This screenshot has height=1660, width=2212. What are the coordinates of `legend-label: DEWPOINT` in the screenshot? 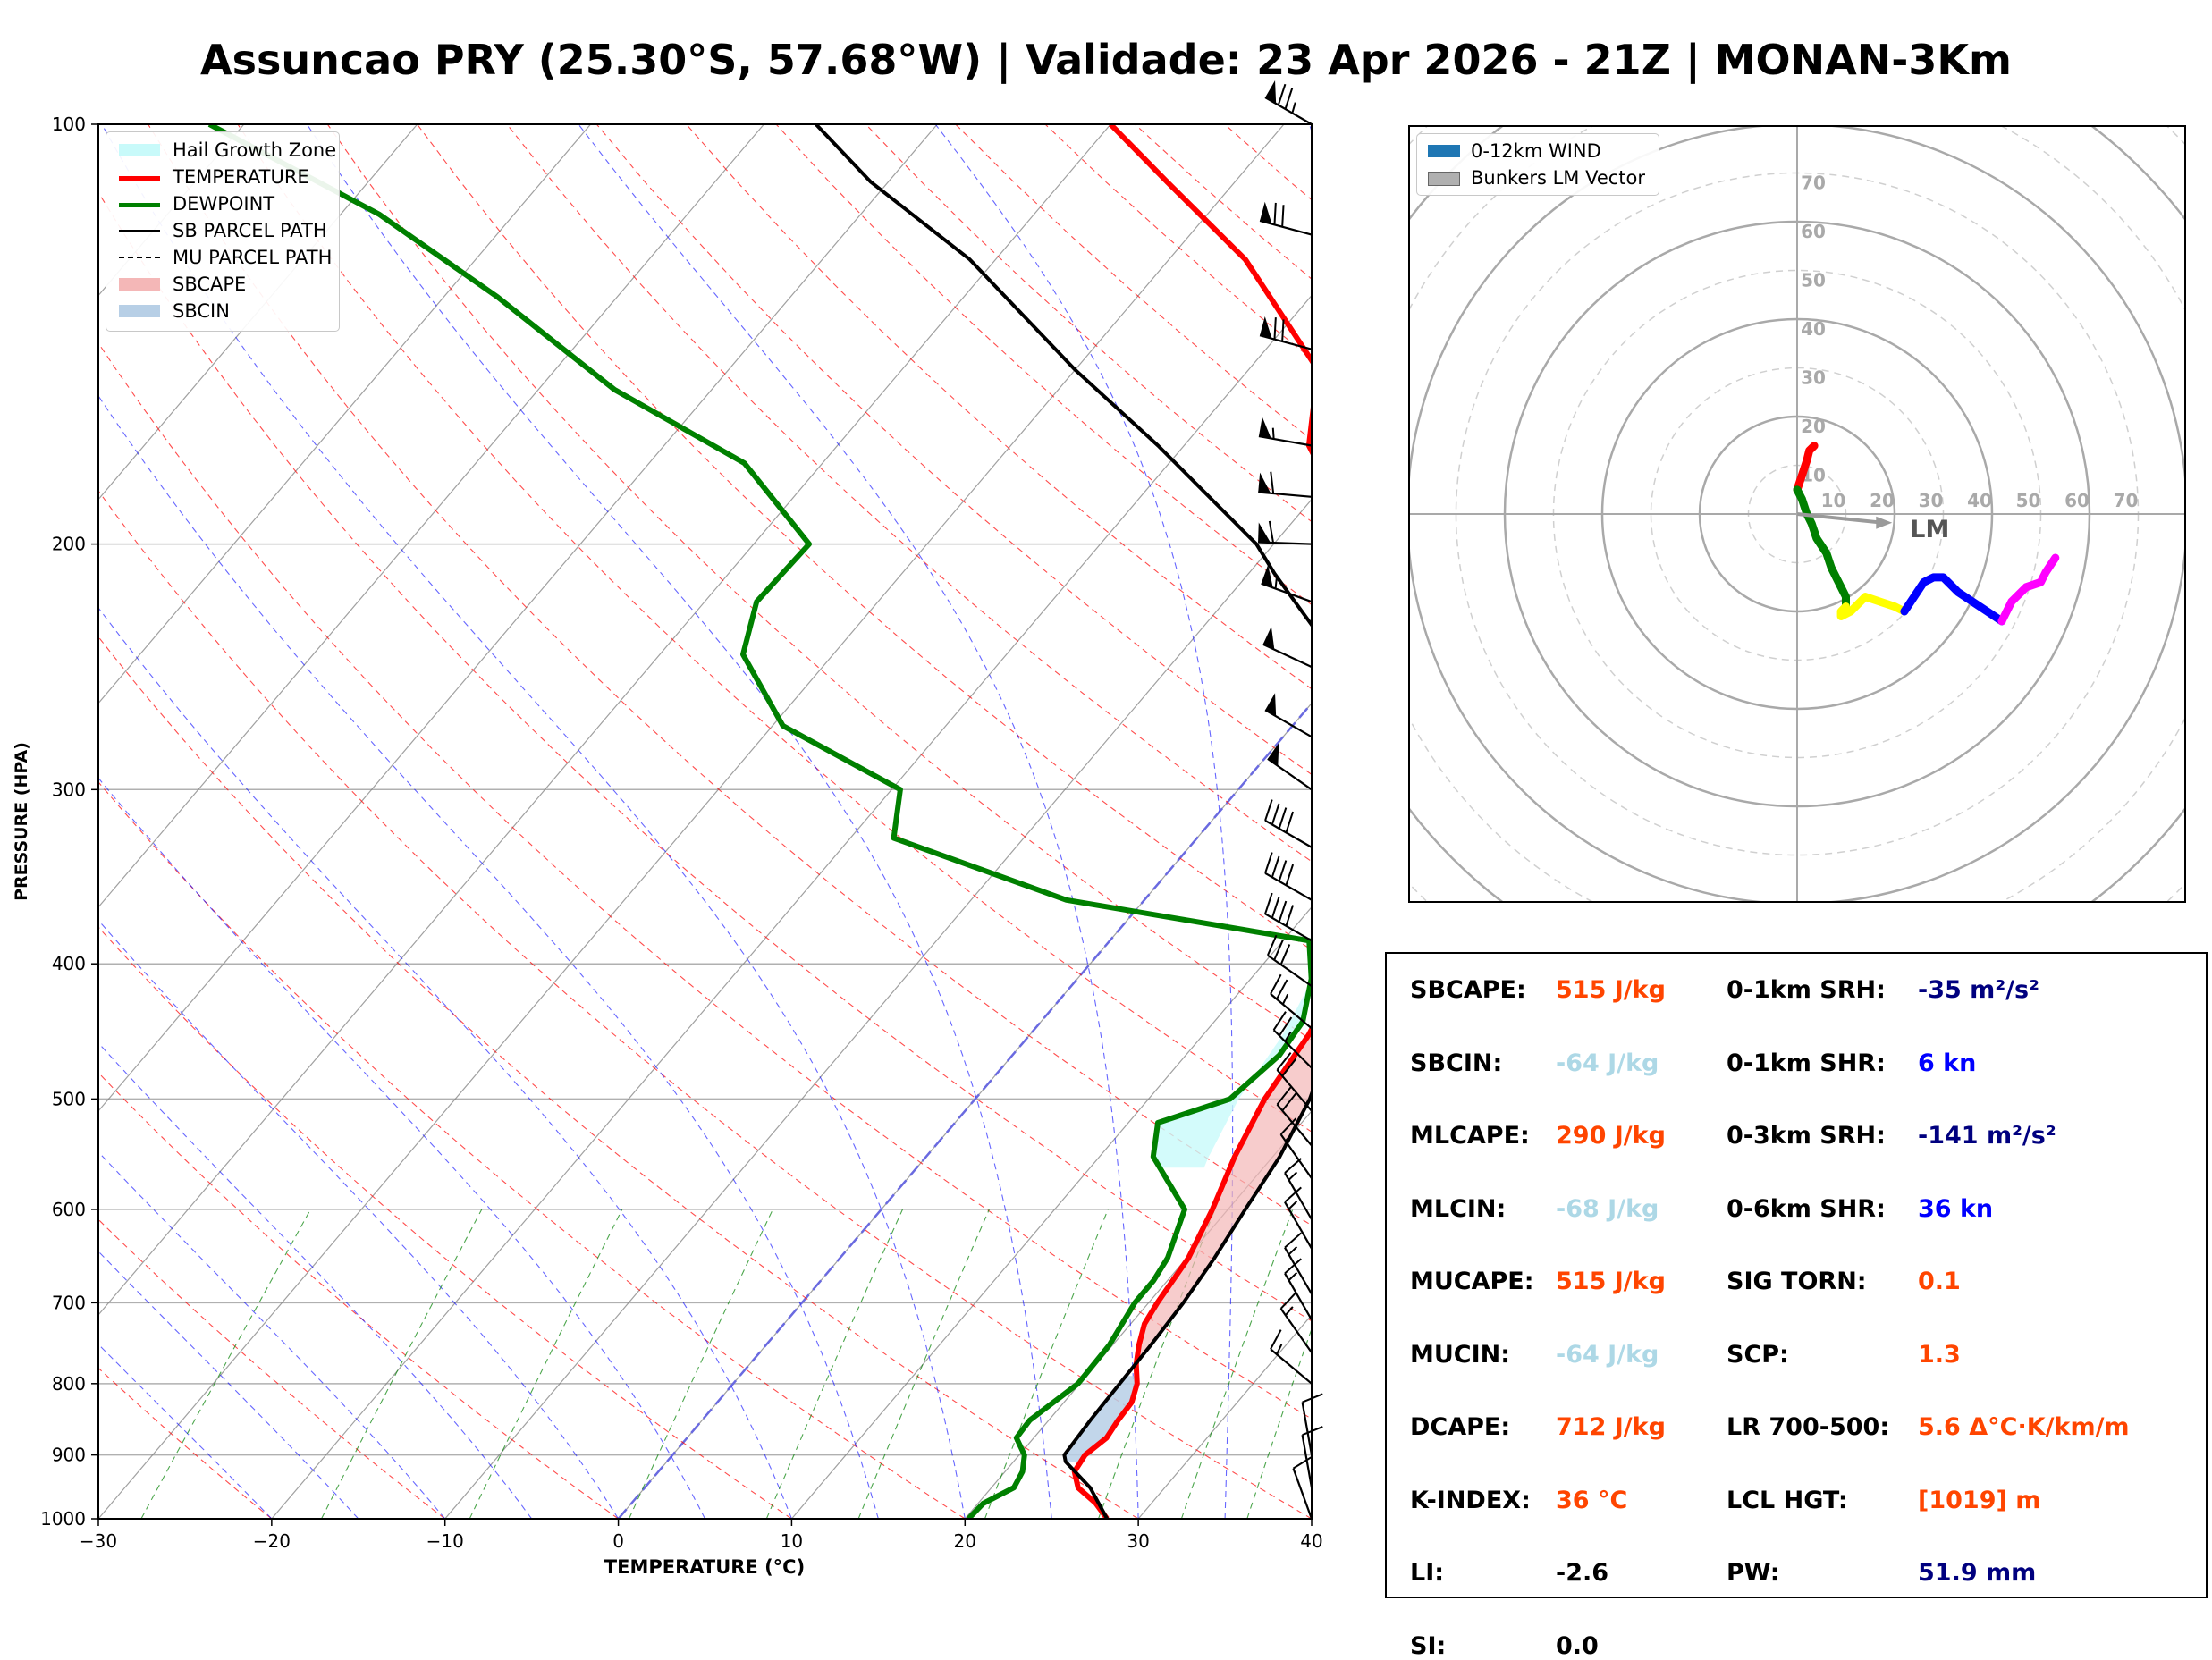 It's located at (223, 204).